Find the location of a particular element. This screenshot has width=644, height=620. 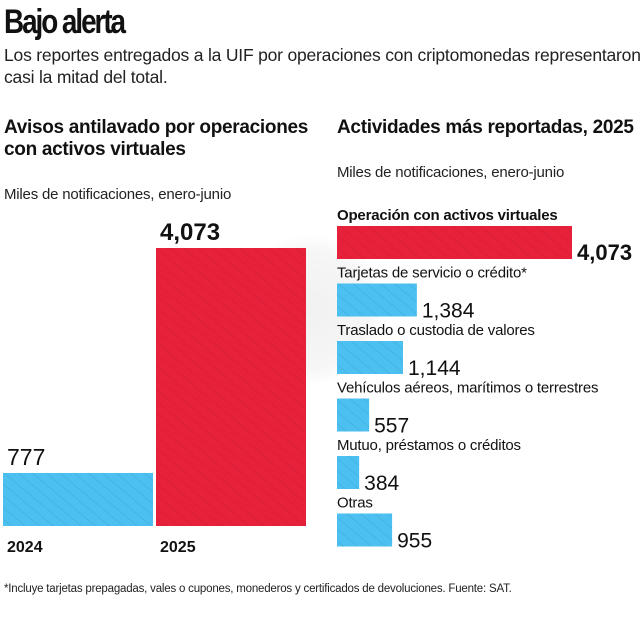

category-label: Mutuo, préstamos o créditos is located at coordinates (429, 445).